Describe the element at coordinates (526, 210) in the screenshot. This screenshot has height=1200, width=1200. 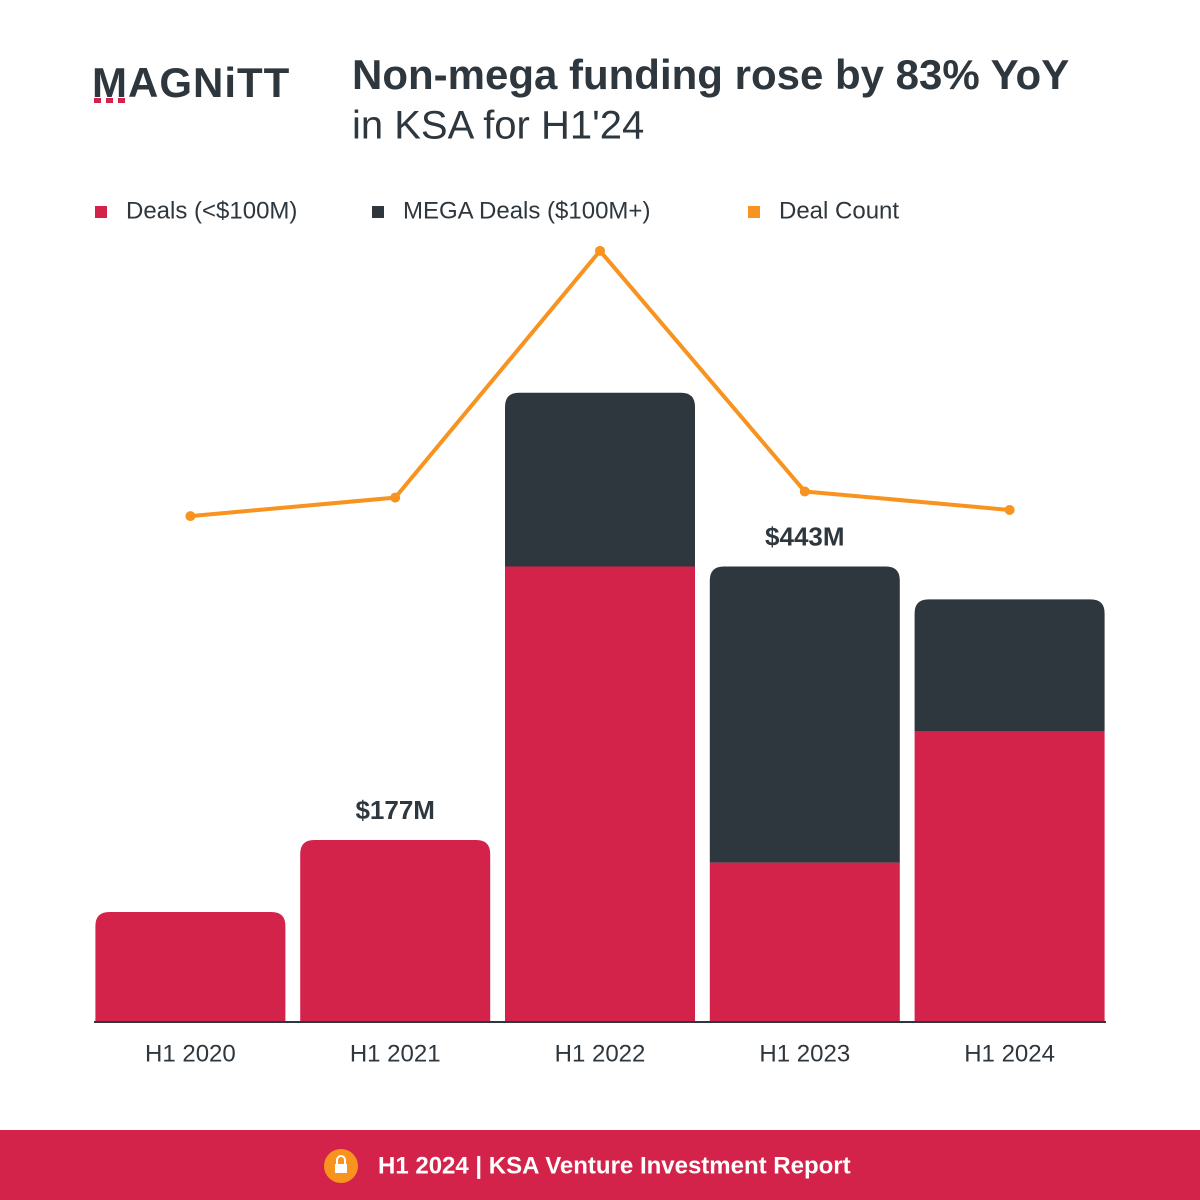
I see `legend-label: MEGA Deals ($100M+)` at that location.